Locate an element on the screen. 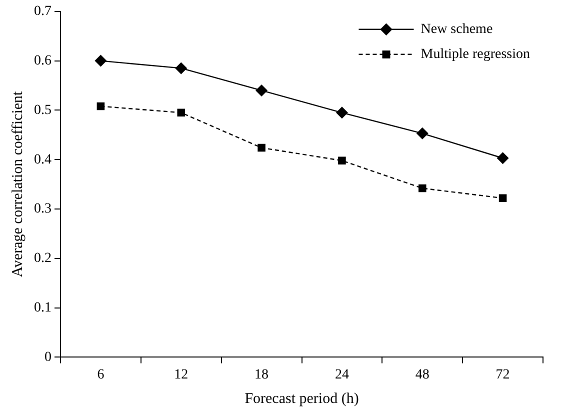  x-tick-label: 24 is located at coordinates (341, 374).